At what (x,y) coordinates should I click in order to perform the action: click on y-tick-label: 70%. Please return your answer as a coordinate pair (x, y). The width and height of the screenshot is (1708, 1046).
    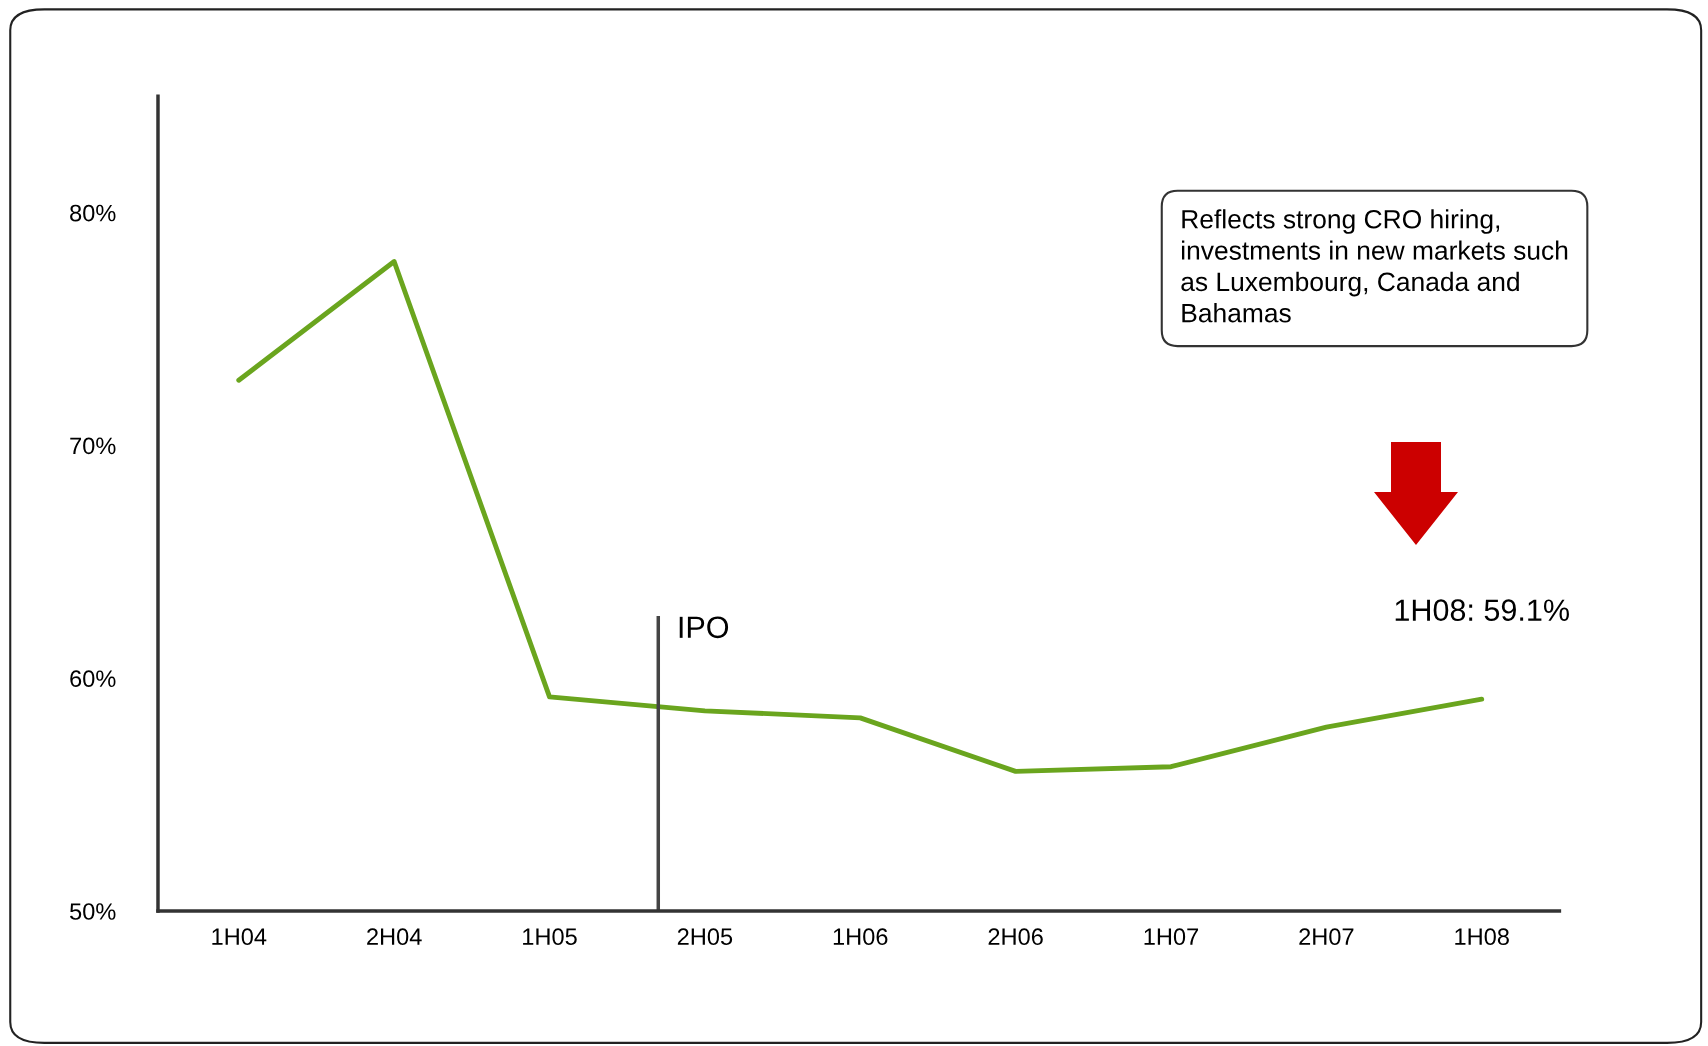
    Looking at the image, I should click on (93, 446).